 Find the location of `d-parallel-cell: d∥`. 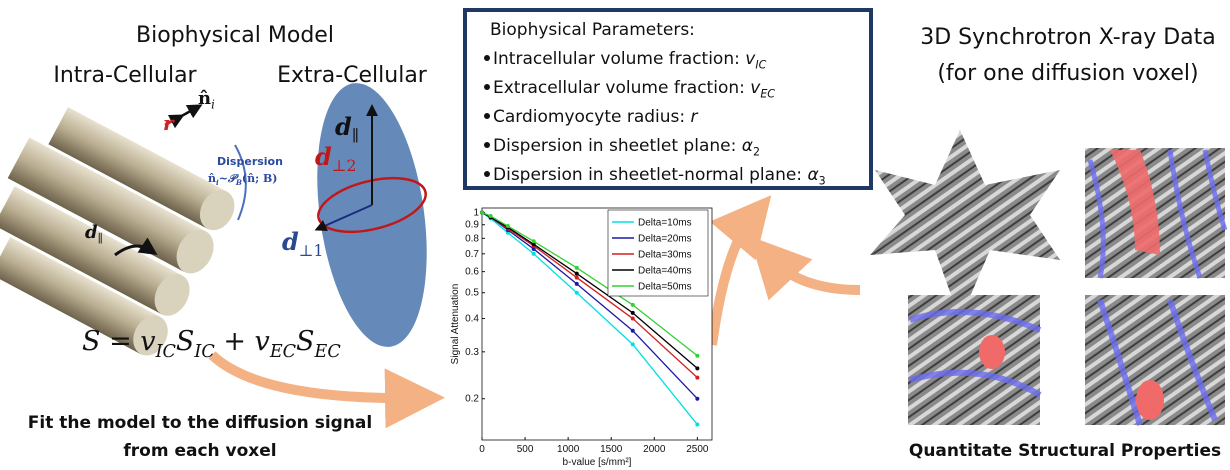

d-parallel-cell: d∥ is located at coordinates (94, 234).